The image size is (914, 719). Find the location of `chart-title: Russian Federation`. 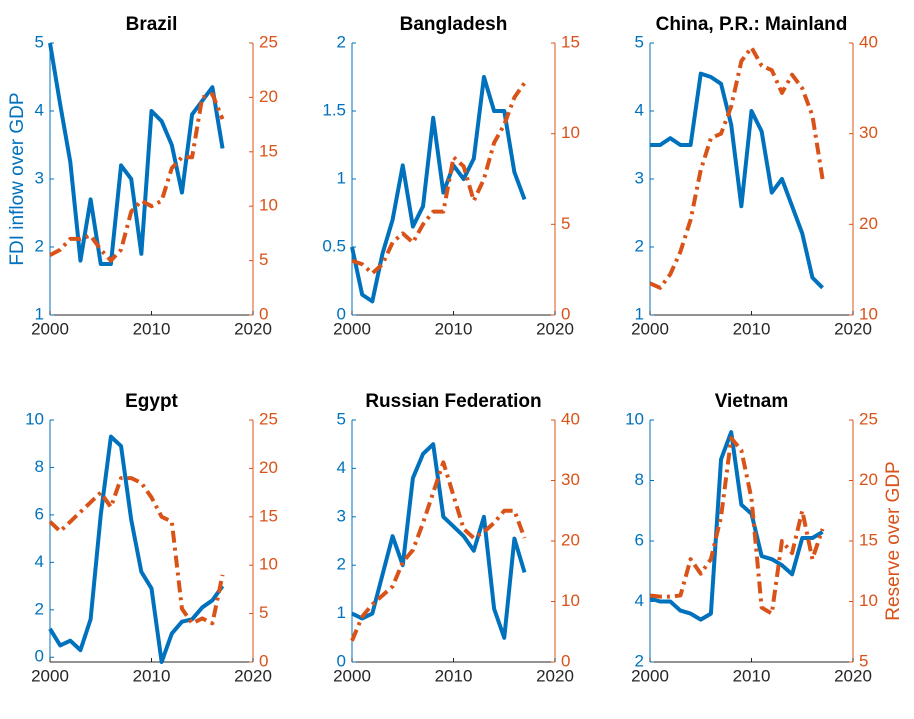

chart-title: Russian Federation is located at coordinates (453, 401).